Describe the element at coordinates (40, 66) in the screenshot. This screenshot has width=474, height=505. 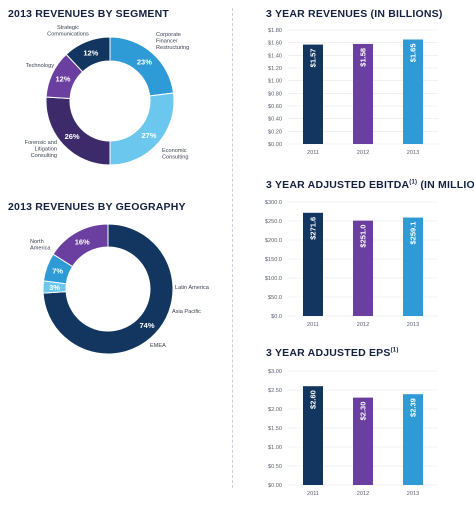
I see `segment-category-label: Technology` at that location.